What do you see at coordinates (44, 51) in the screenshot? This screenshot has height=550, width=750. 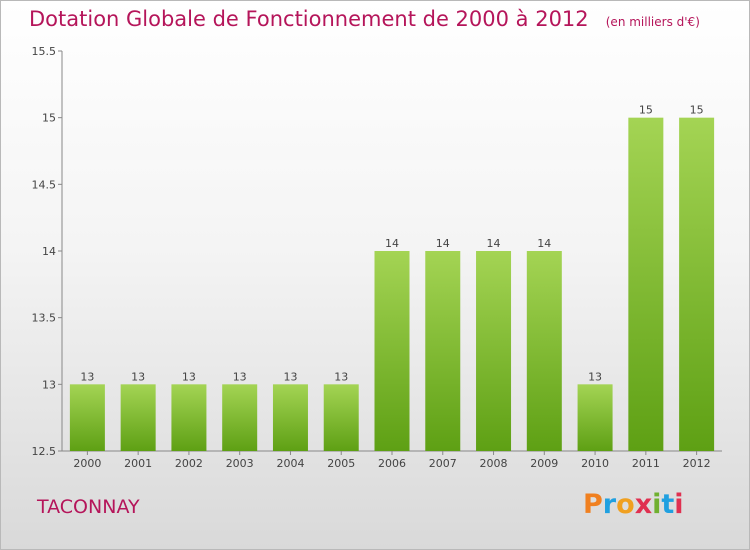 I see `y-tick-label: 15.5` at bounding box center [44, 51].